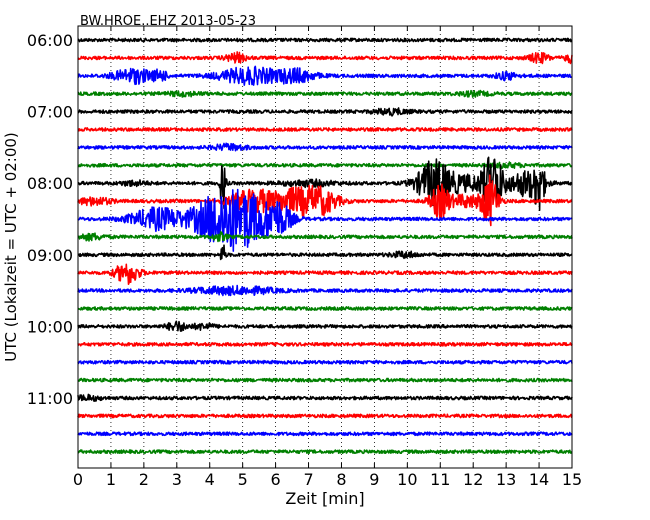  Describe the element at coordinates (210, 479) in the screenshot. I see `x-tick-label-4: 4` at that location.